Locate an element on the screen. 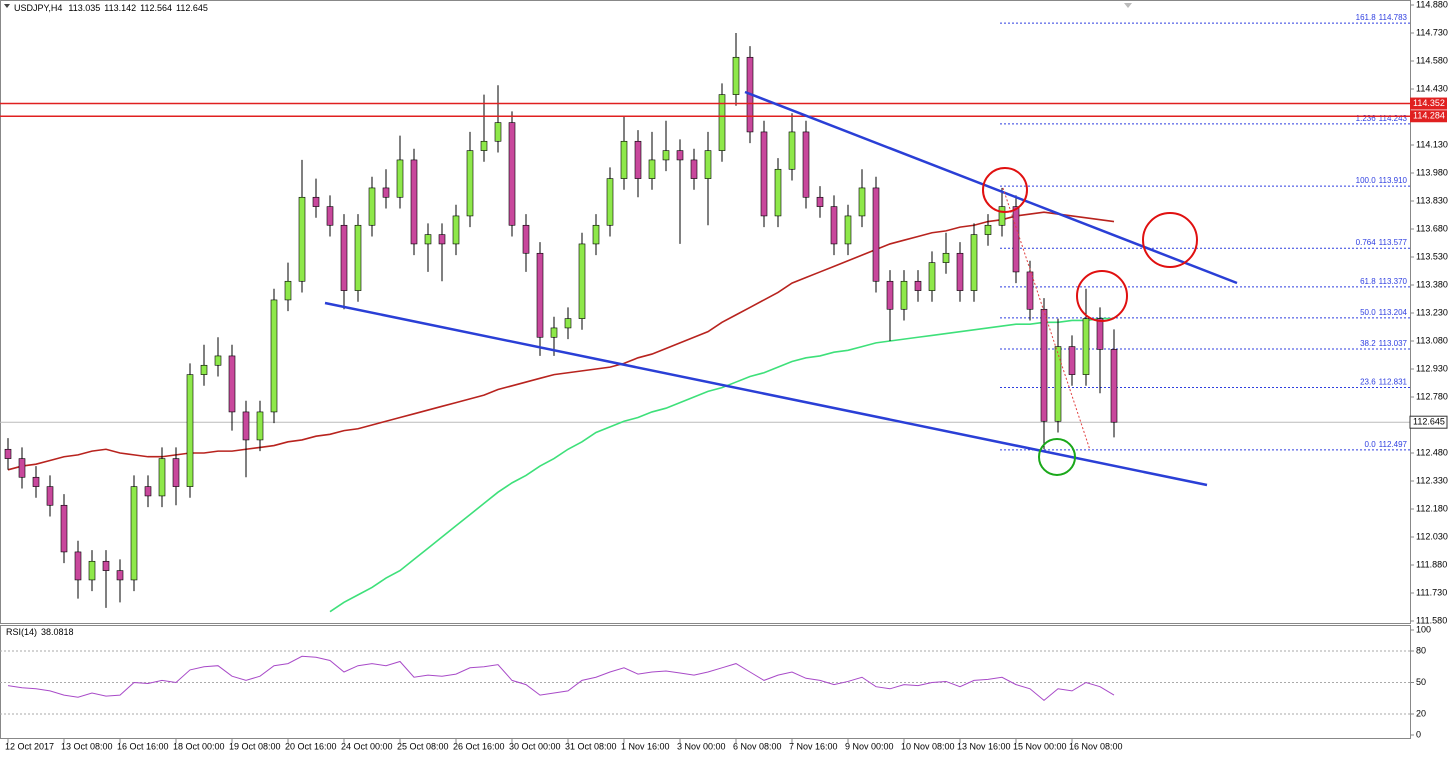 Image resolution: width=1448 pixels, height=761 pixels. y-tick-label: 113.080 is located at coordinates (1432, 340).